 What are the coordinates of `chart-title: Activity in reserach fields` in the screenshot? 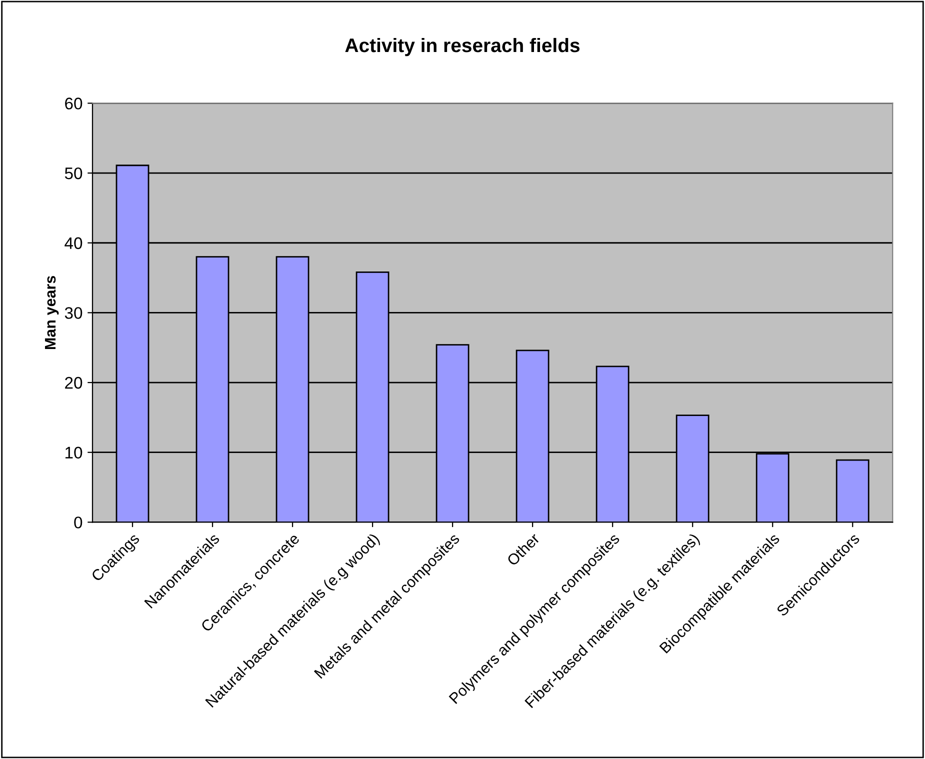 It's located at (462, 47).